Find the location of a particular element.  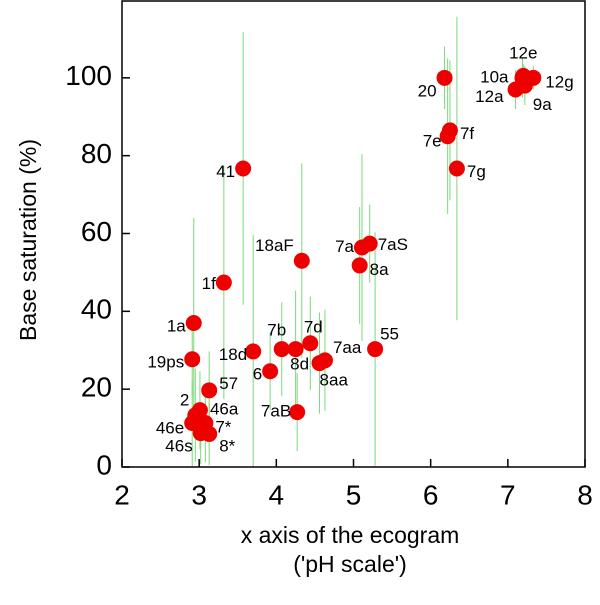

point-label: 12a is located at coordinates (489, 96).